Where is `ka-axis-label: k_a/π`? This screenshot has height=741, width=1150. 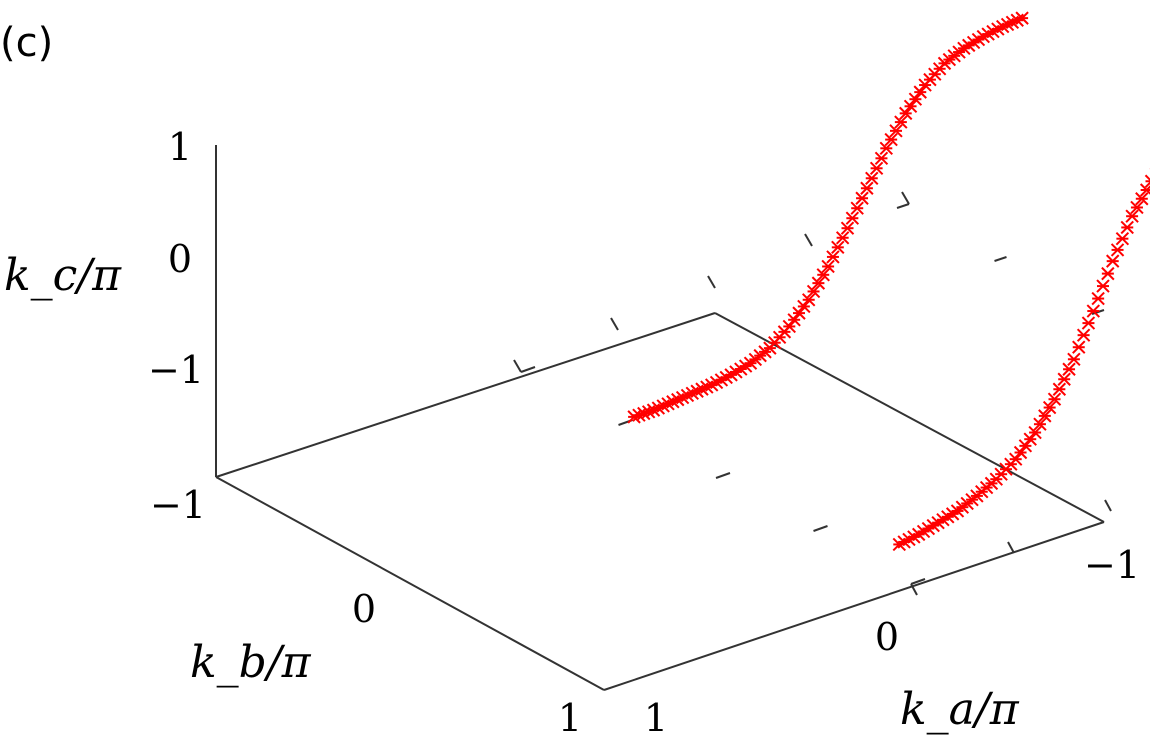
ka-axis-label: k_a/π is located at coordinates (960, 709).